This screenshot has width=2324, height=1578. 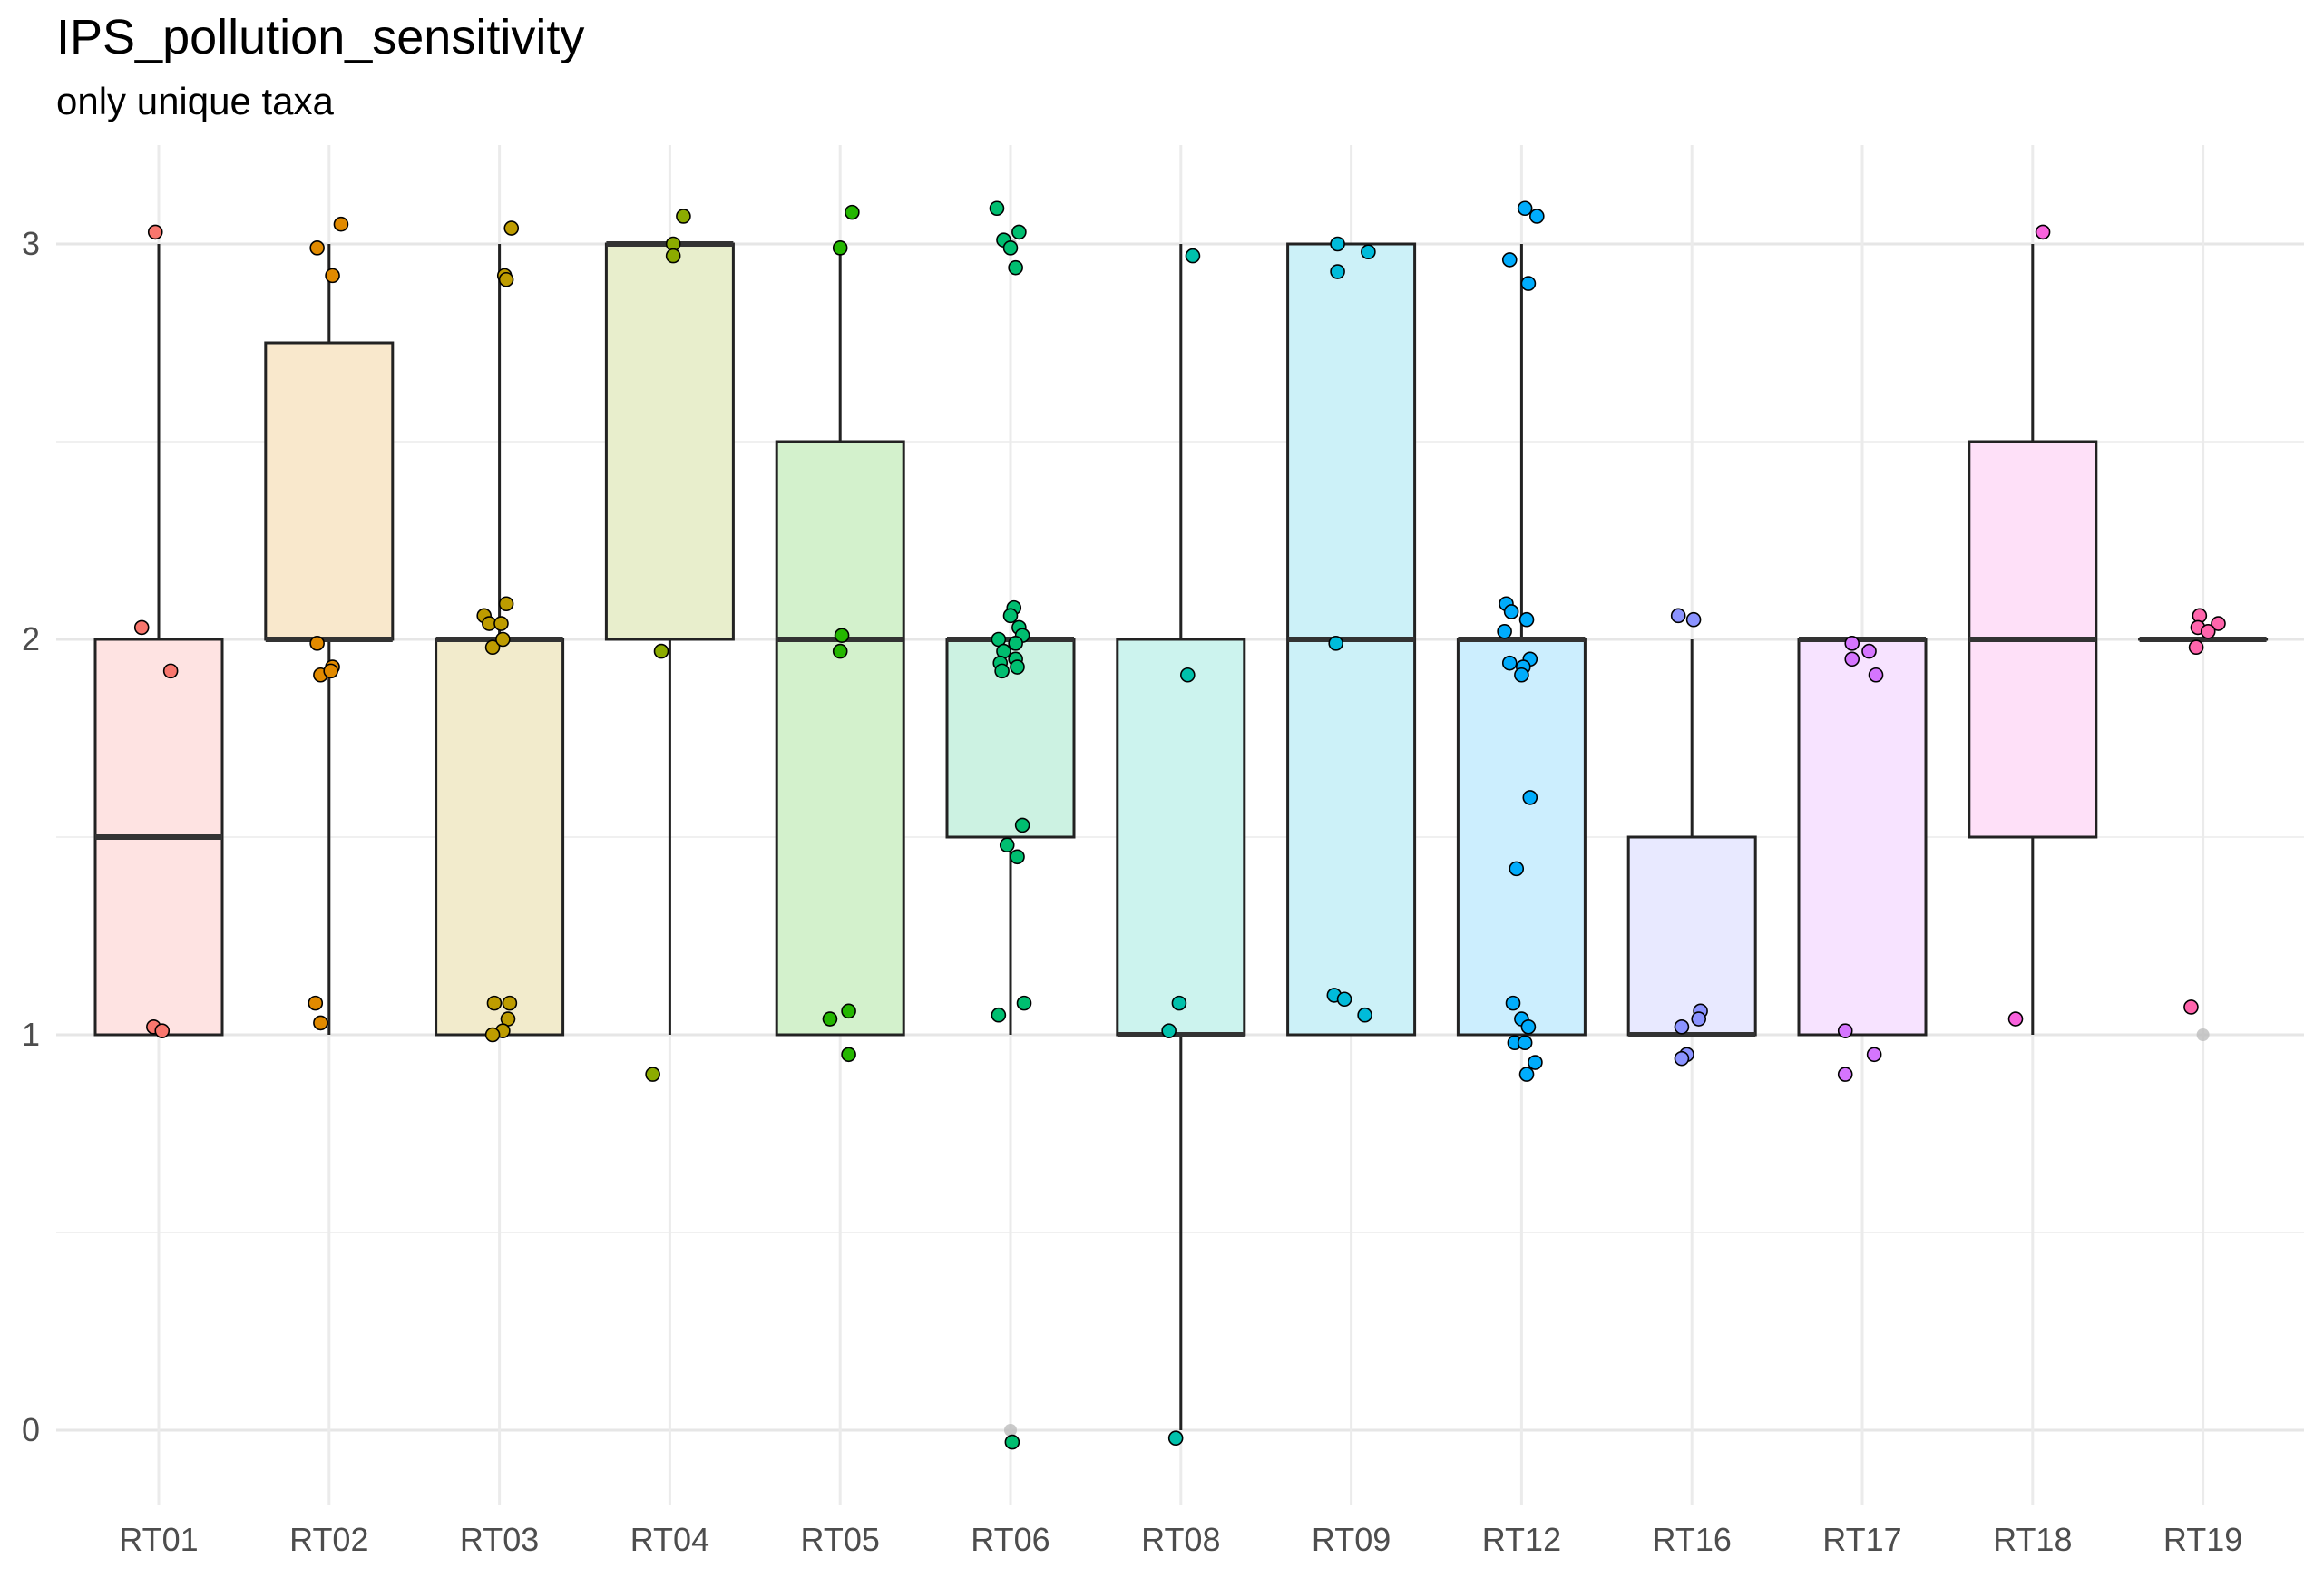 I want to click on x-tick-label: RT17, so click(x=1861, y=1539).